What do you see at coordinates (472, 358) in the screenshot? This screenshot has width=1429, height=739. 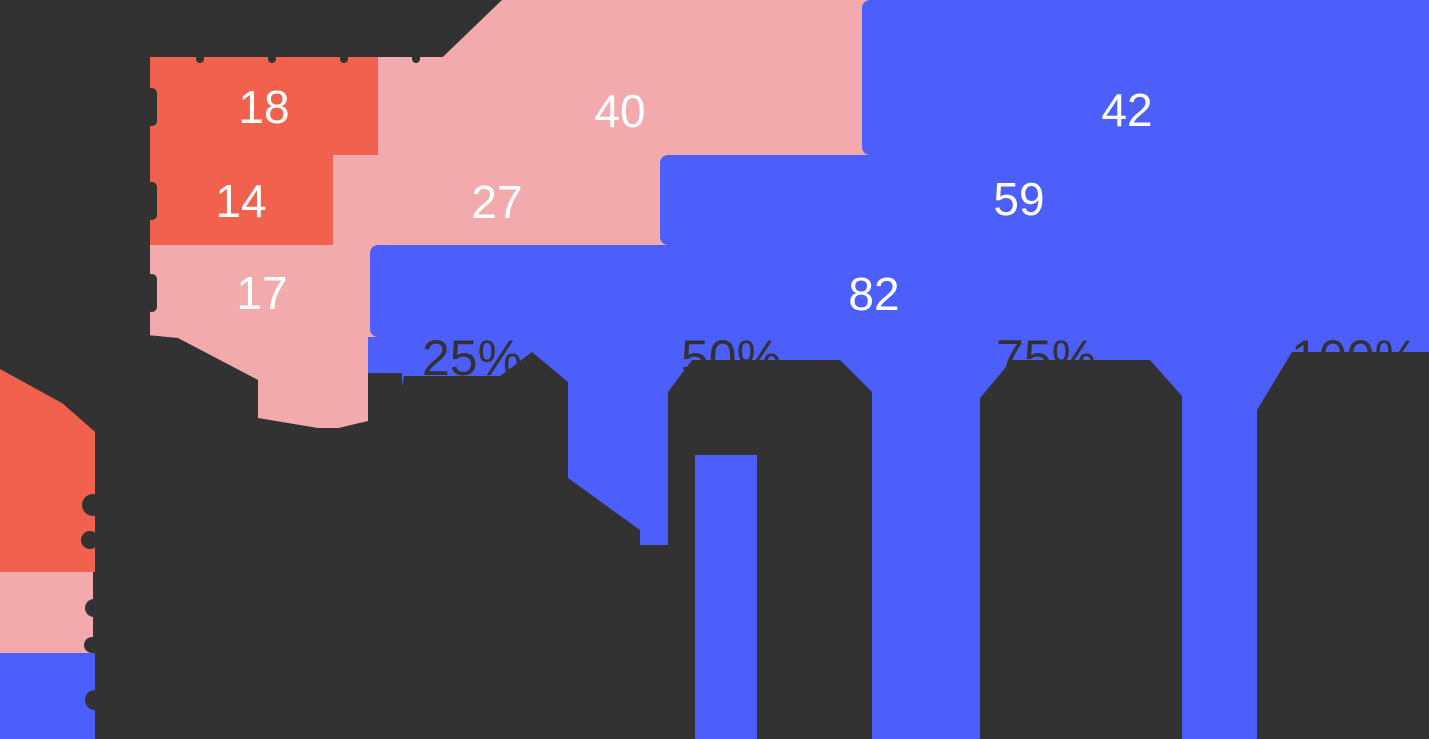 I see `x-tick-25: 25%` at bounding box center [472, 358].